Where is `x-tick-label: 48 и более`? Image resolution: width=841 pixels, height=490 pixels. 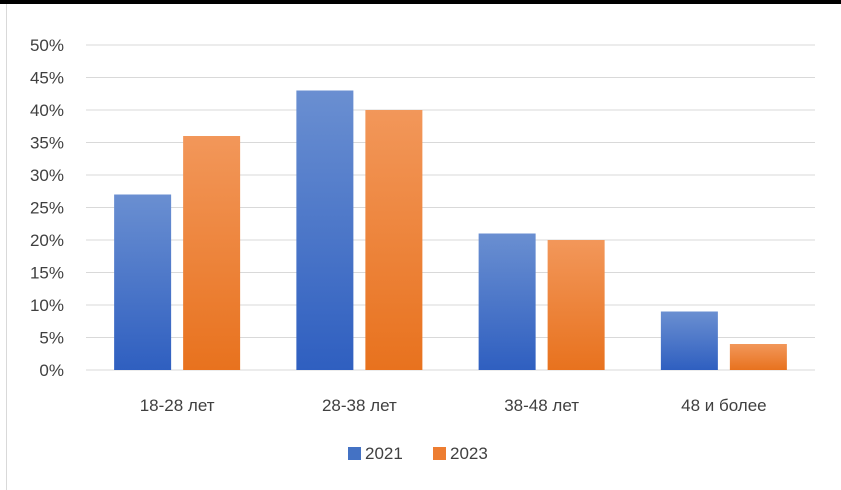 x-tick-label: 48 и более is located at coordinates (724, 405).